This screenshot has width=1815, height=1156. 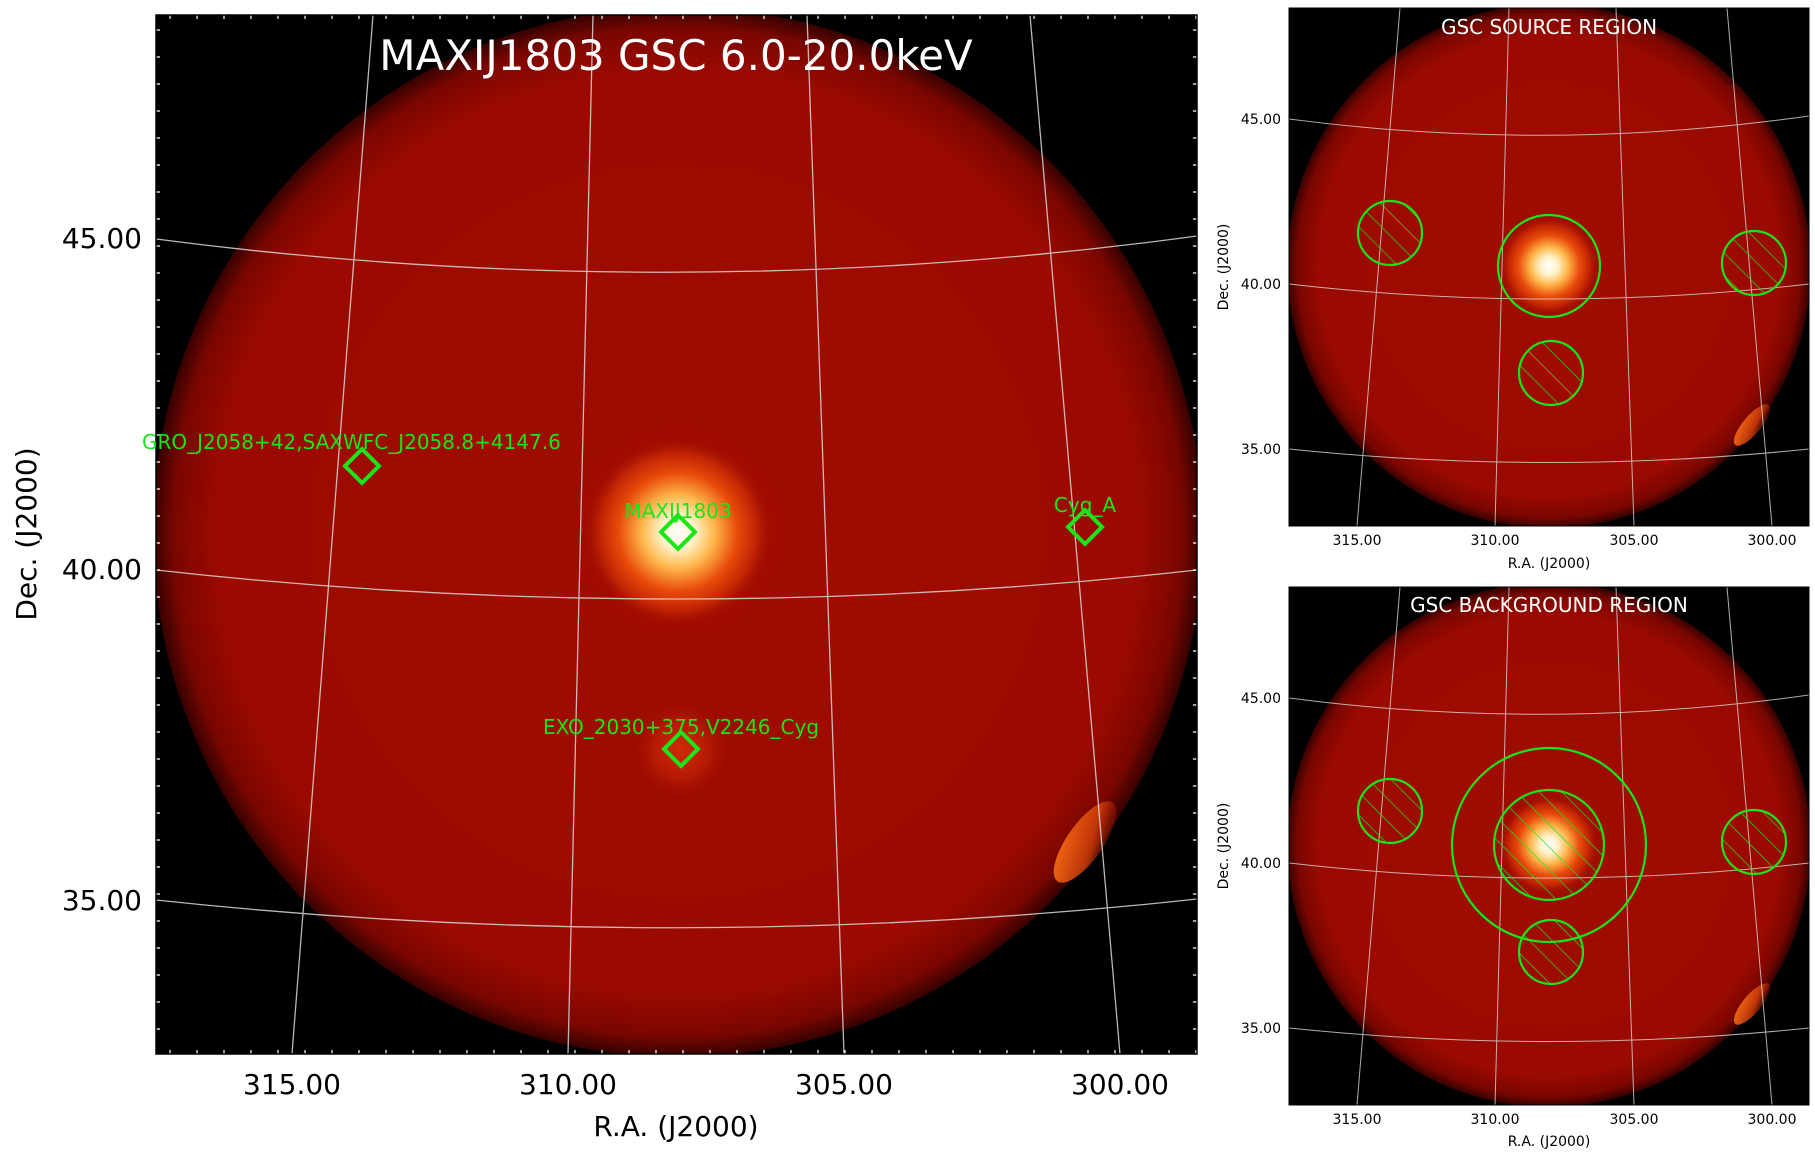 I want to click on background-region-xlabel: R.A. (J2000), so click(x=1549, y=1142).